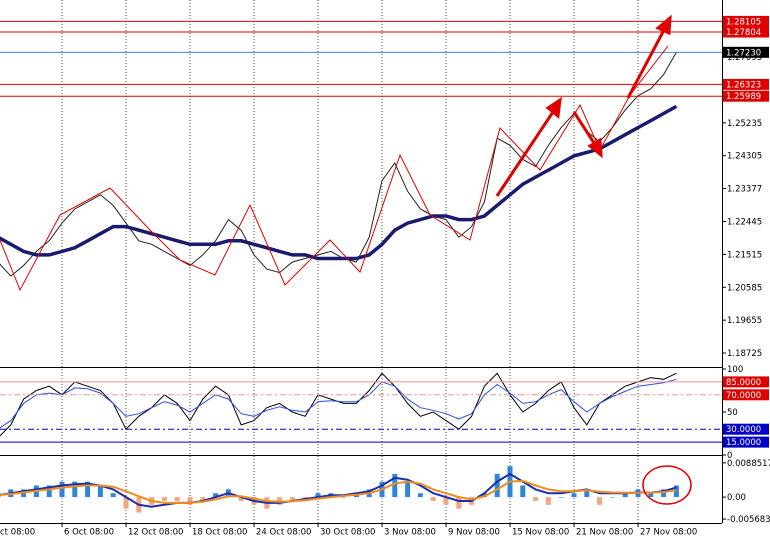 This screenshot has height=540, width=770. What do you see at coordinates (744, 58) in the screenshot?
I see `y-tick-label: 1.27095` at bounding box center [744, 58].